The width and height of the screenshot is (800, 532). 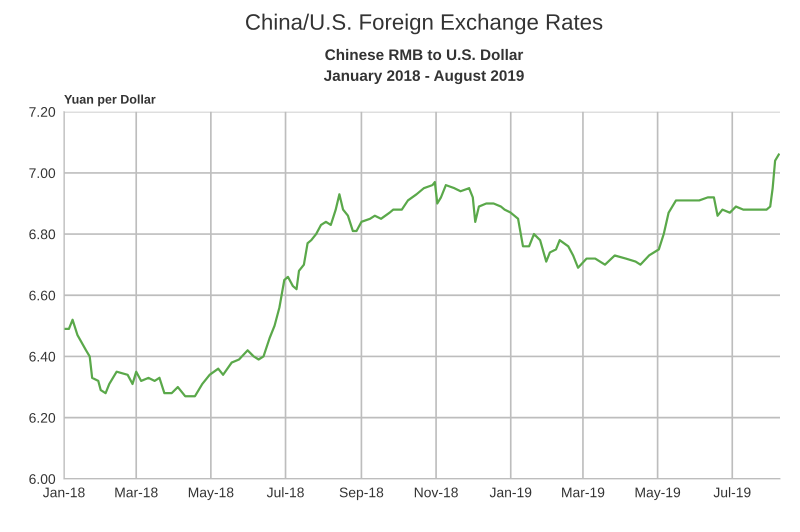 I want to click on x-tick-label: Mar-19, so click(x=583, y=493).